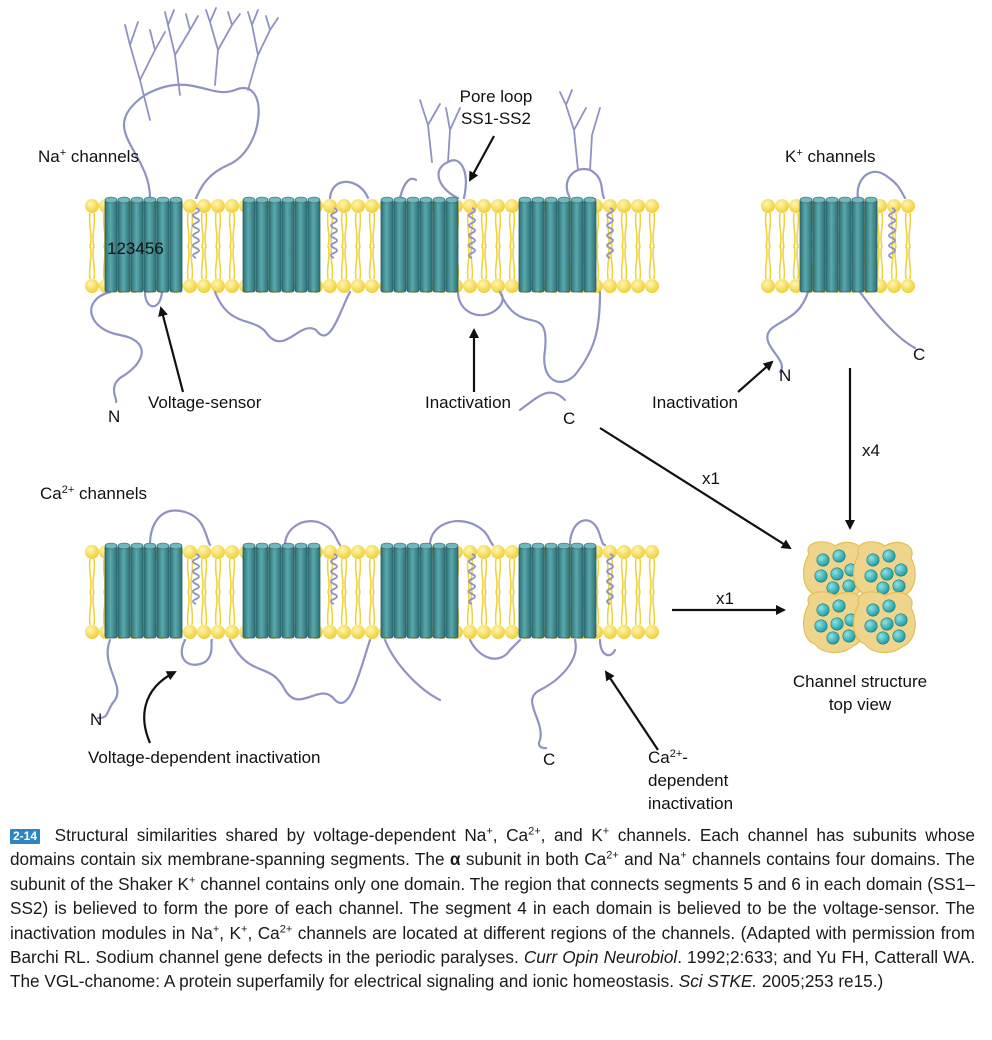  Describe the element at coordinates (25, 836) in the screenshot. I see `figure-number-badge: 2-14` at that location.